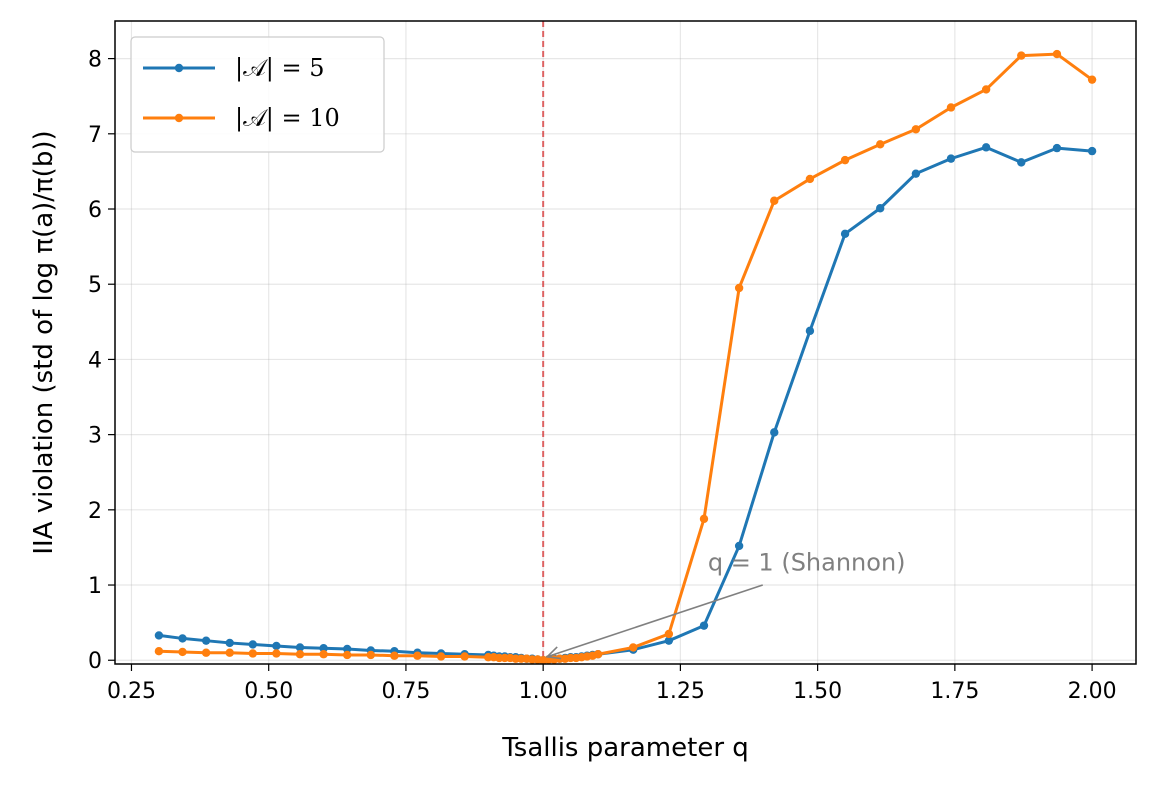 The image size is (1158, 791). What do you see at coordinates (95, 661) in the screenshot?
I see `y-tick-label: 0` at bounding box center [95, 661].